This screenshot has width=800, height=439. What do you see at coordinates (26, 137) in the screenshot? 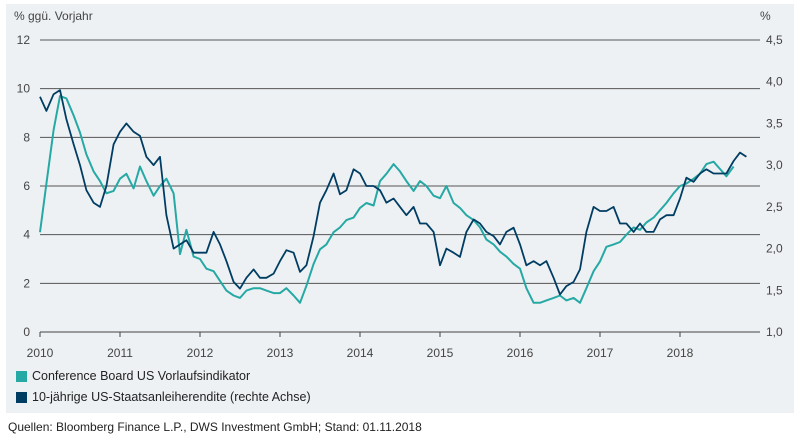
I see `left-tick-label: 8` at bounding box center [26, 137].